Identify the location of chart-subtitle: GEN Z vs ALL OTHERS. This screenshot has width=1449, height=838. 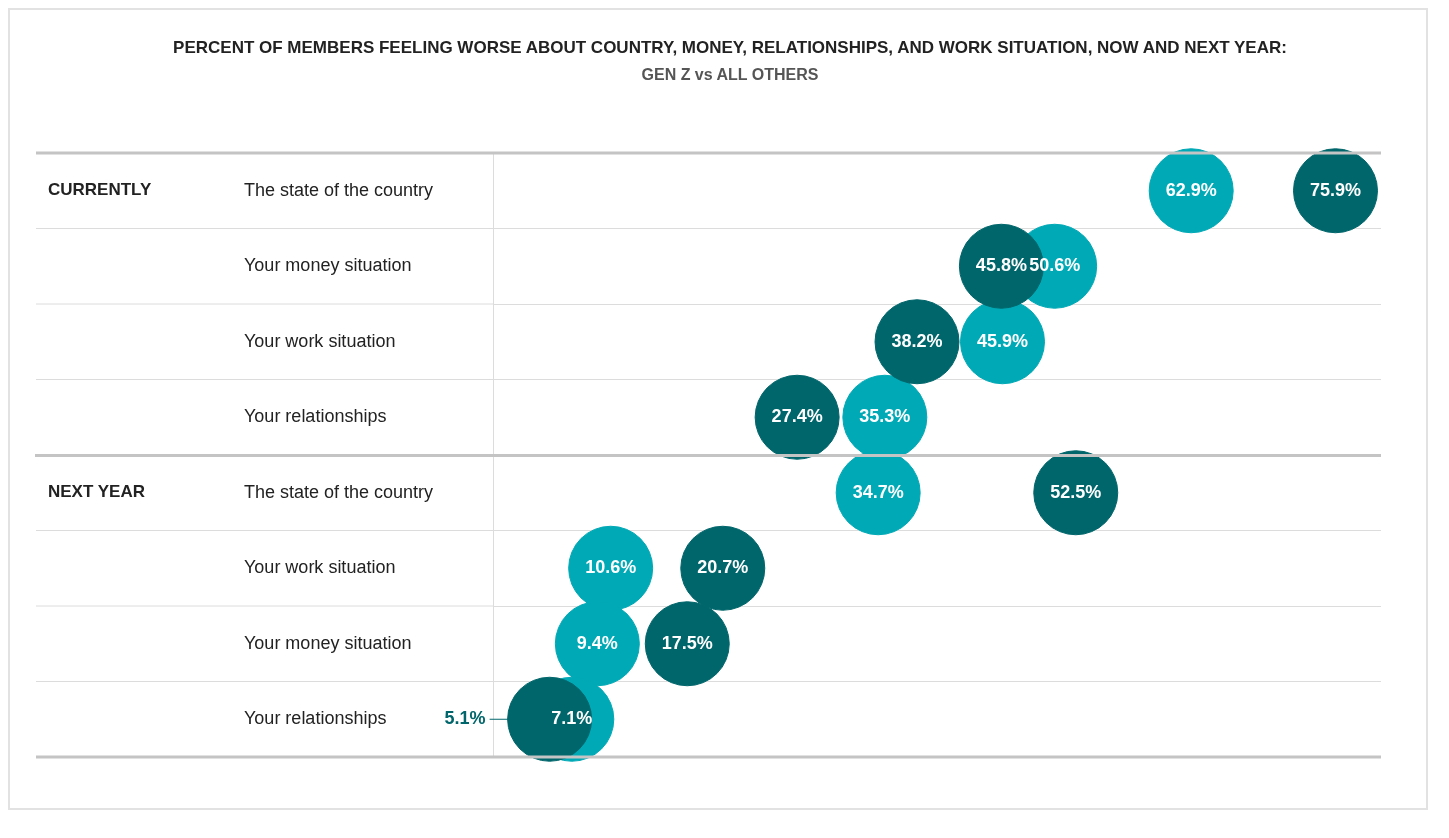
(730, 75).